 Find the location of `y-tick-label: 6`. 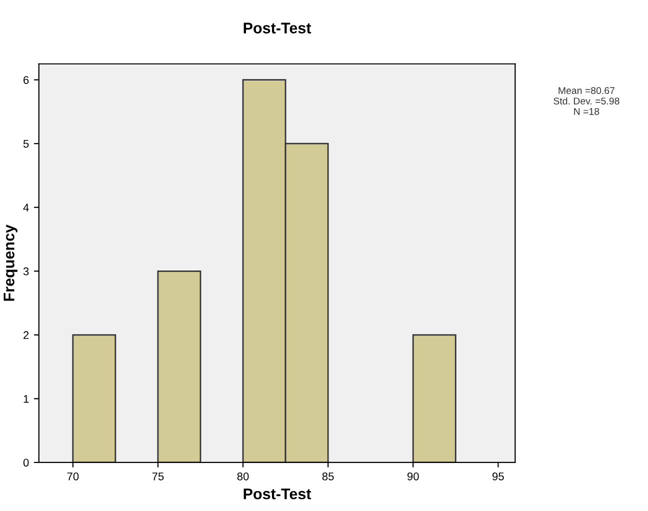

y-tick-label: 6 is located at coordinates (26, 80).